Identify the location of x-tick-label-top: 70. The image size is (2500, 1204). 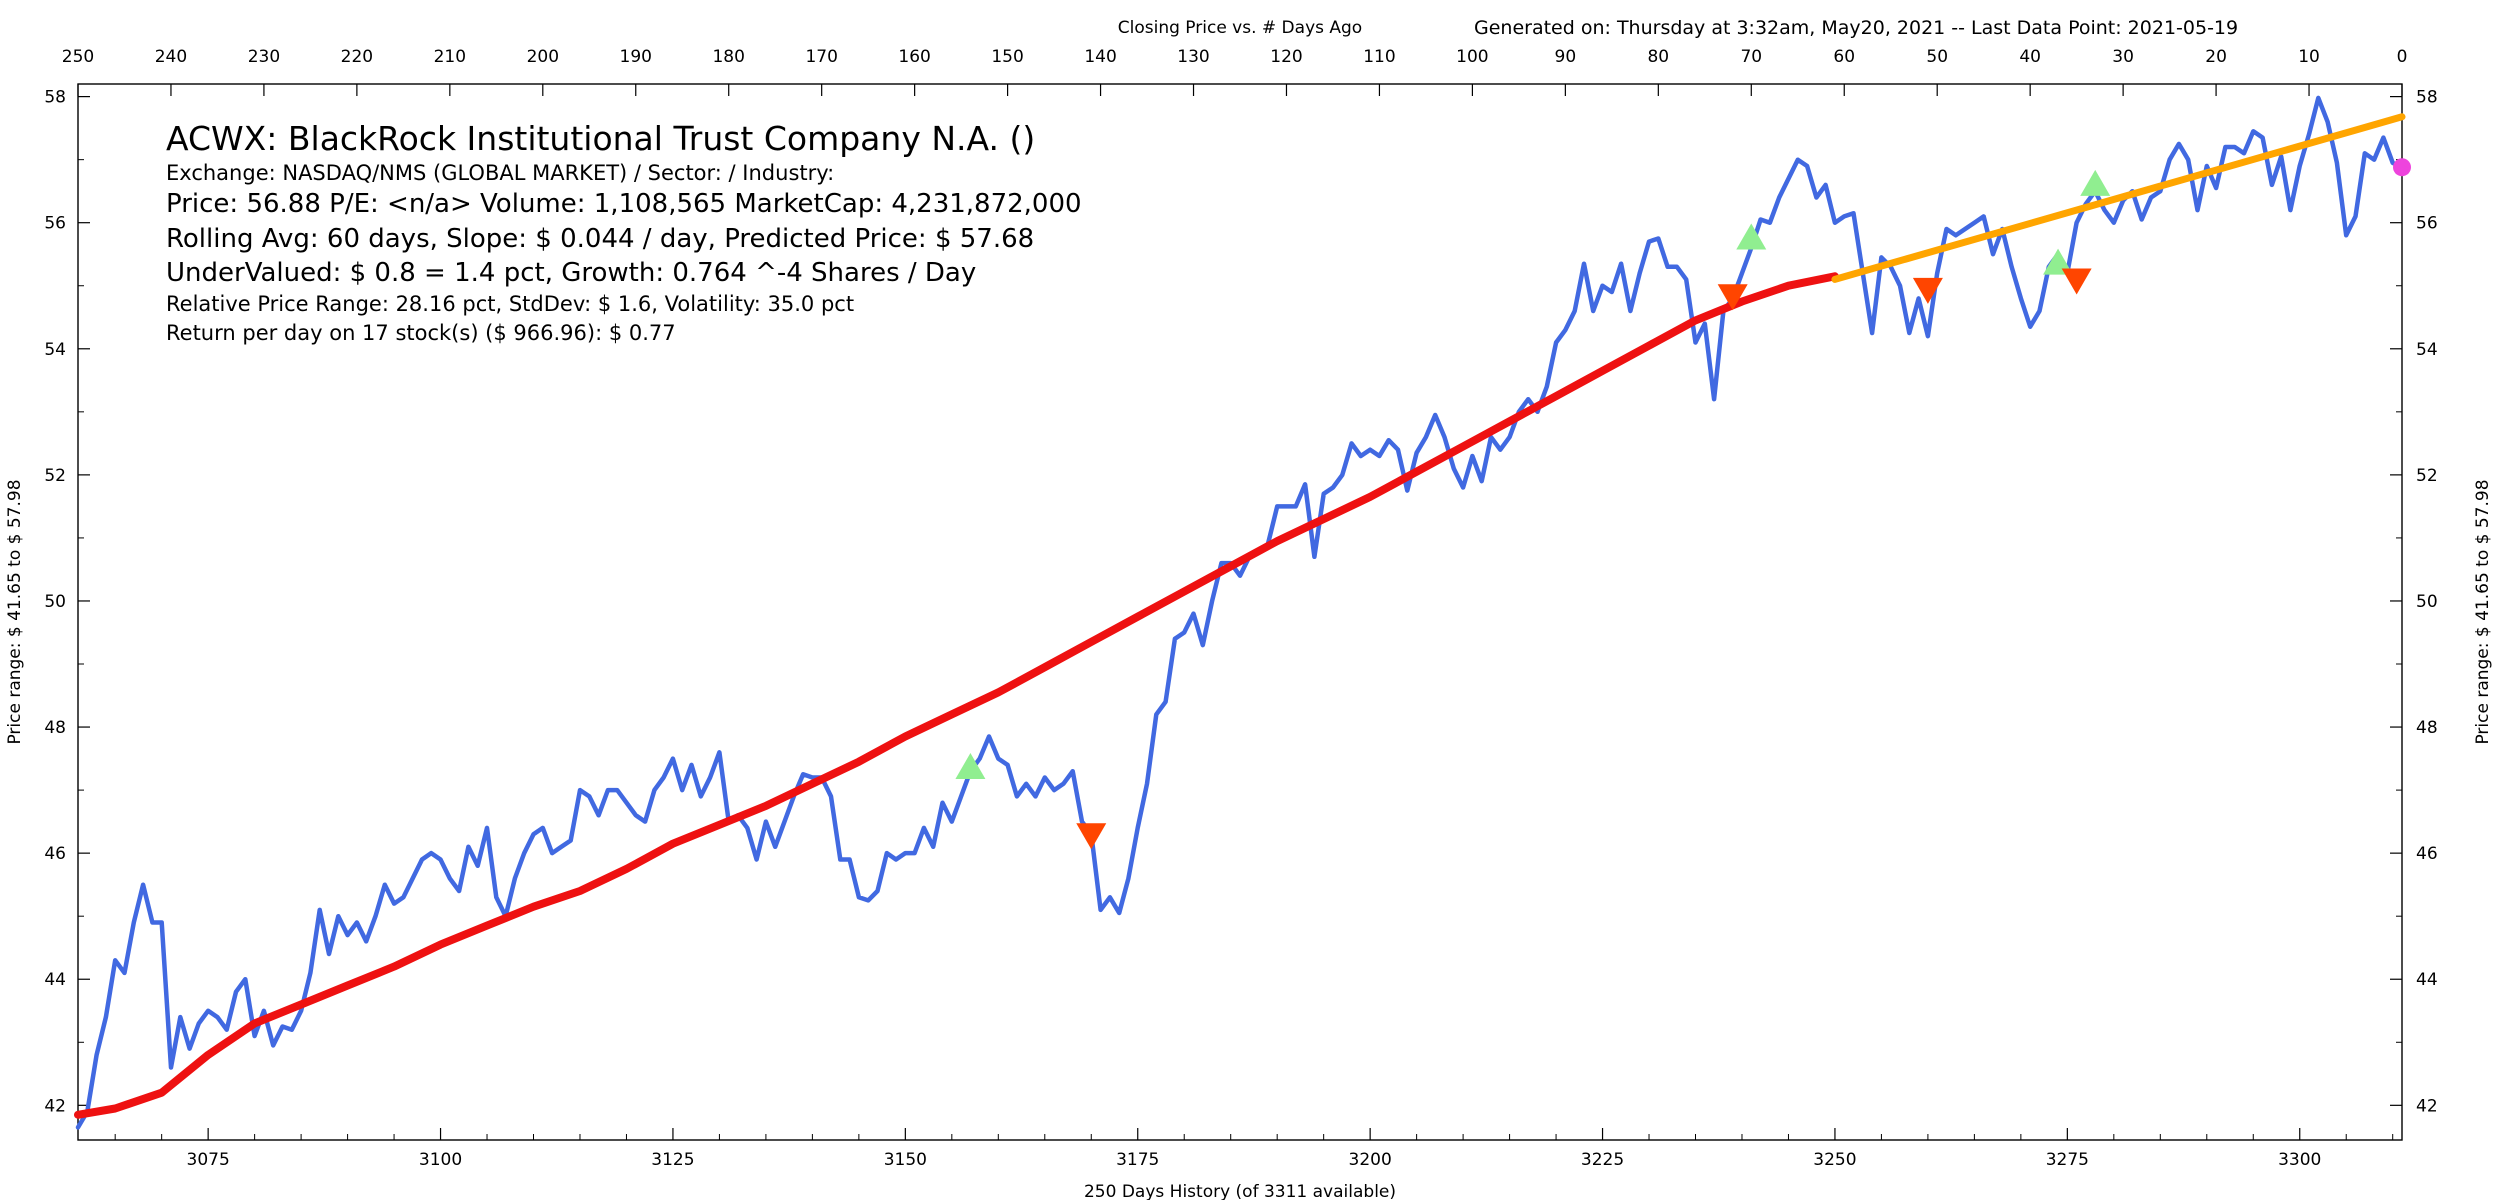
(1751, 57).